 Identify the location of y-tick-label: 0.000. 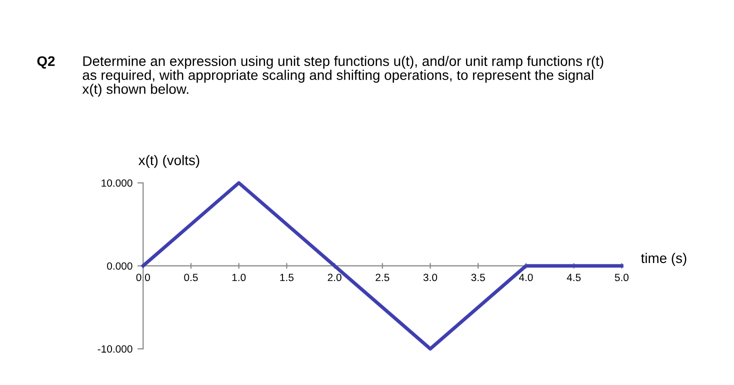
(119, 266).